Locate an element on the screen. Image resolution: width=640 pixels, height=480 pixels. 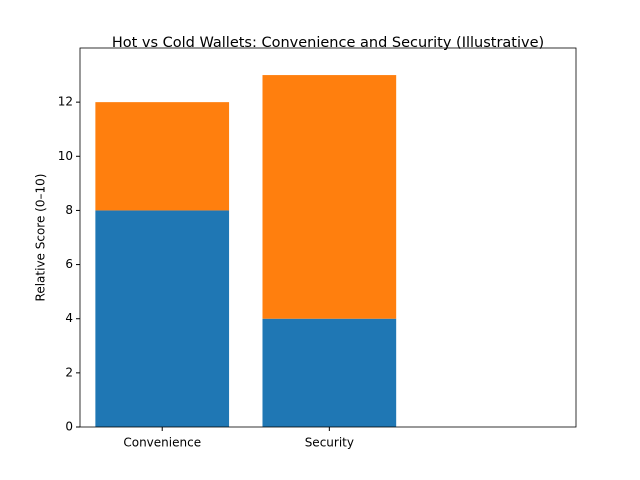
y-tick-label: 10 is located at coordinates (65, 156).